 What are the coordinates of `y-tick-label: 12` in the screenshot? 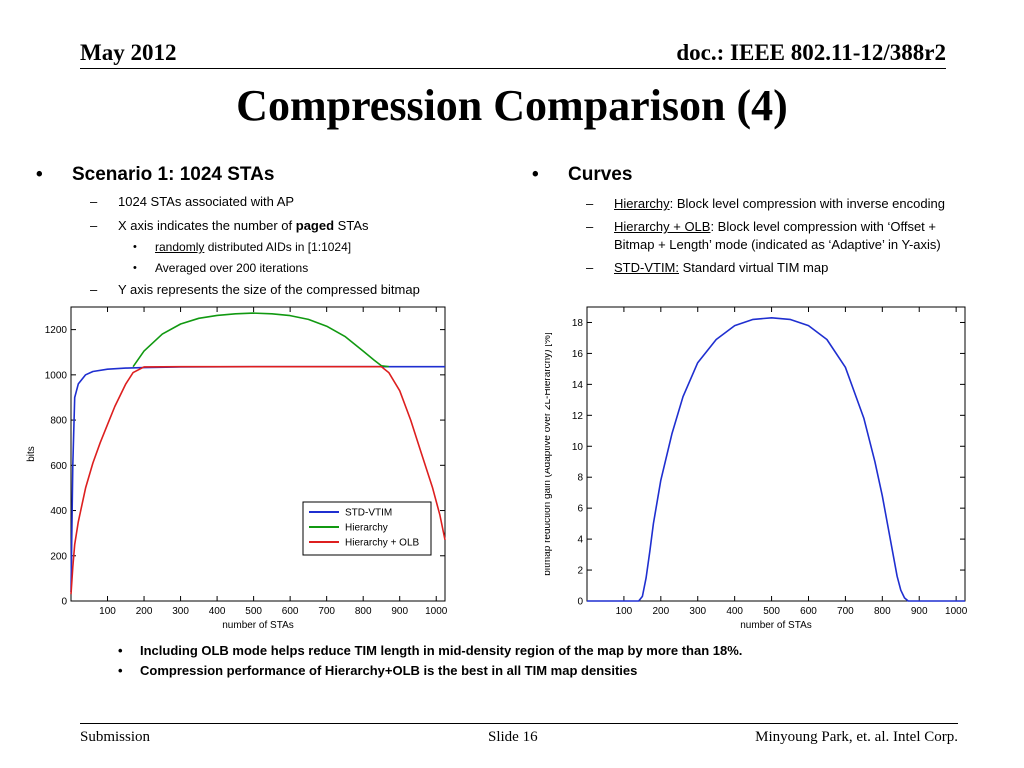 It's located at (578, 416).